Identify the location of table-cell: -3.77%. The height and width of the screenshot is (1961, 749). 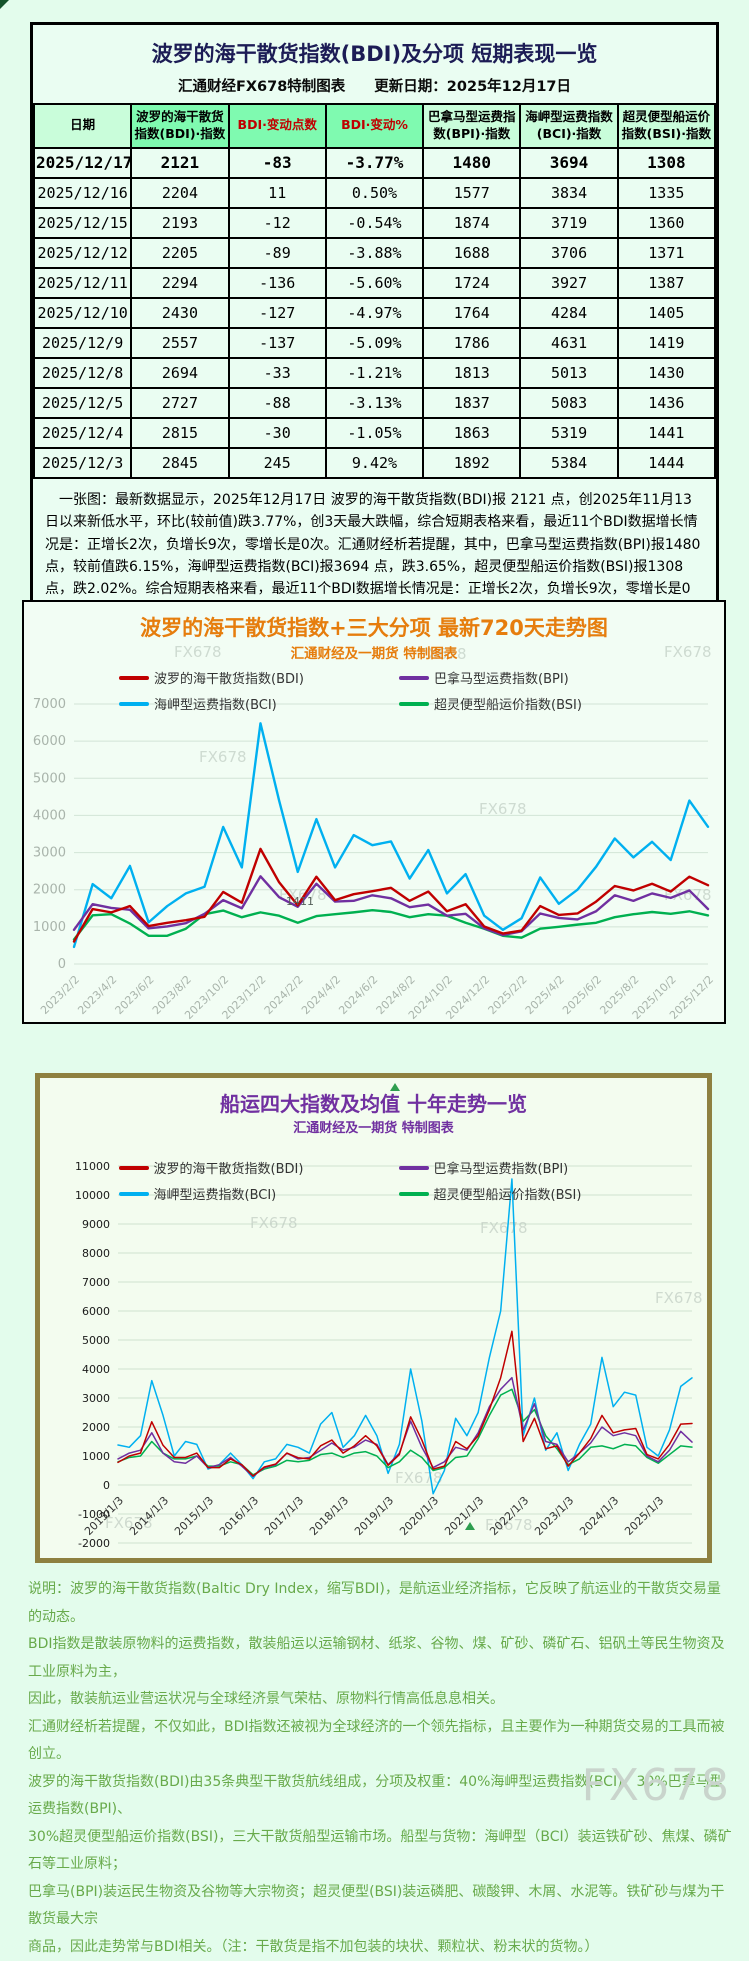
(374, 163).